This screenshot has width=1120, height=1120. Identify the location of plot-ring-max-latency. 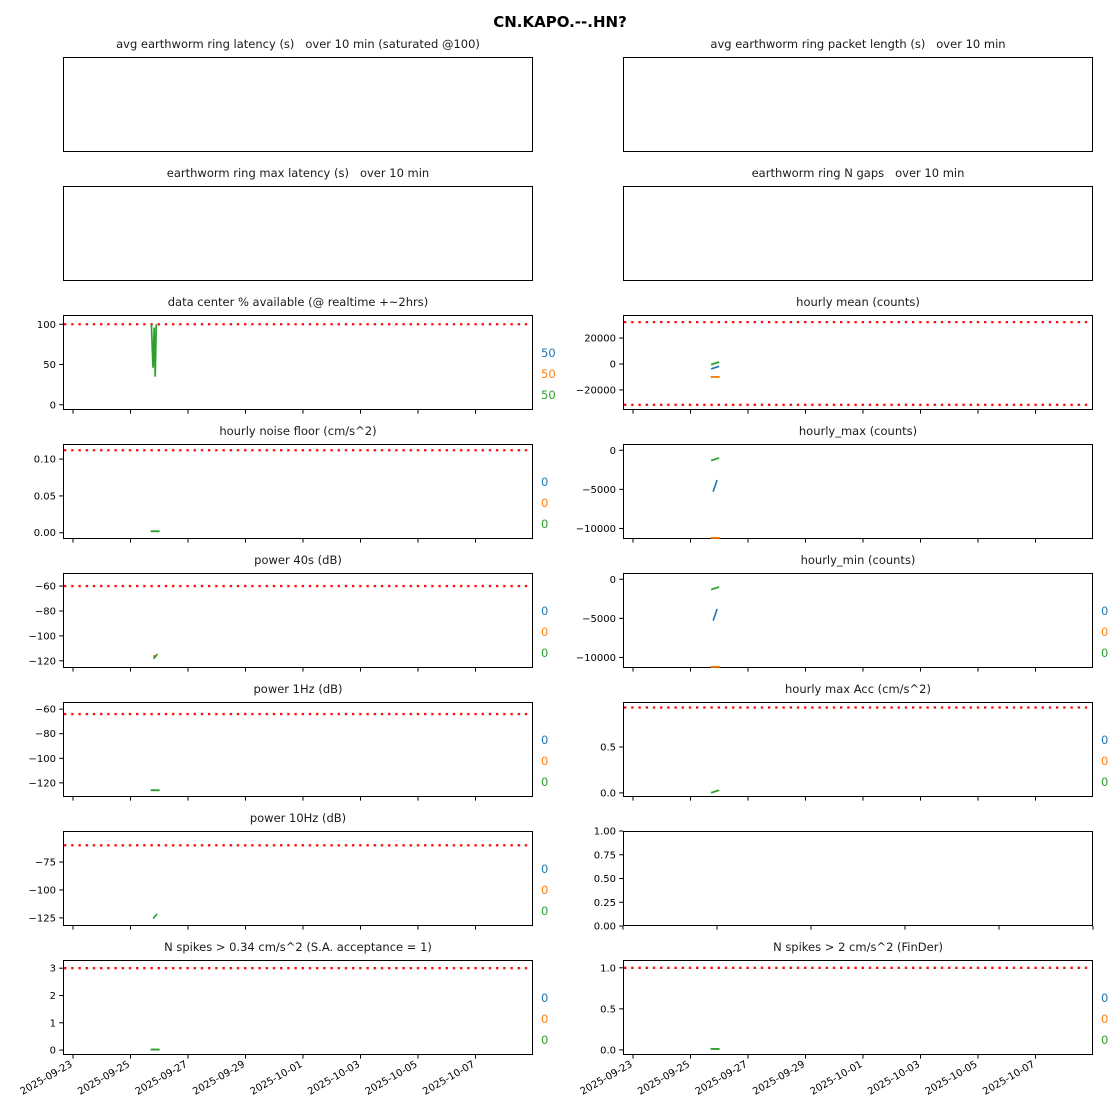
(298, 233).